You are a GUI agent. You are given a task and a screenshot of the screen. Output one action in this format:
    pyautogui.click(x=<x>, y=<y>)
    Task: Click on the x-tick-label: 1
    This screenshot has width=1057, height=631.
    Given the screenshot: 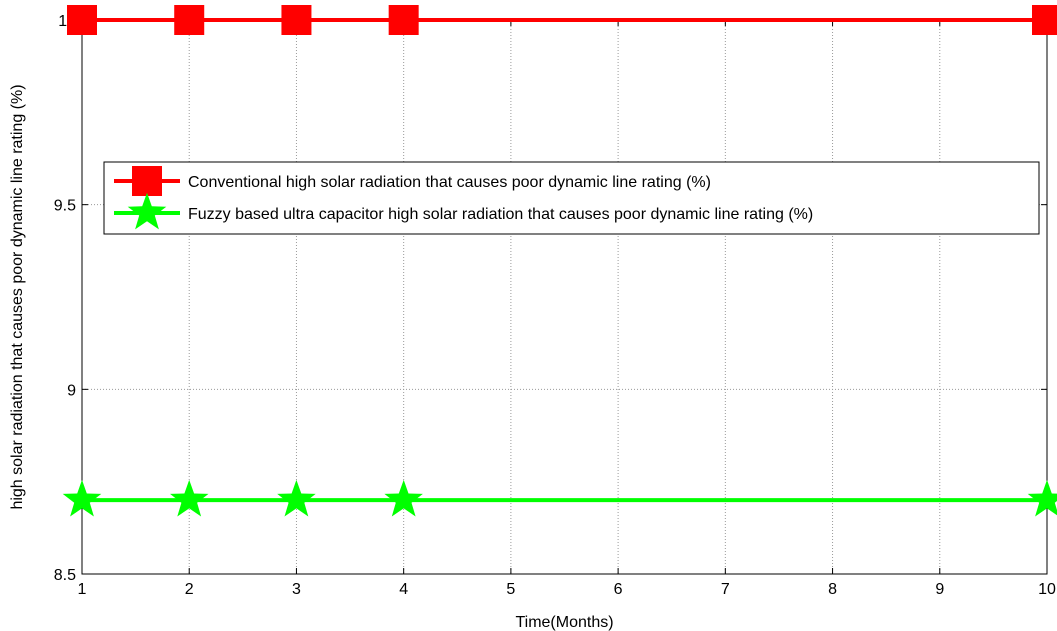 What is the action you would take?
    pyautogui.click(x=82, y=589)
    